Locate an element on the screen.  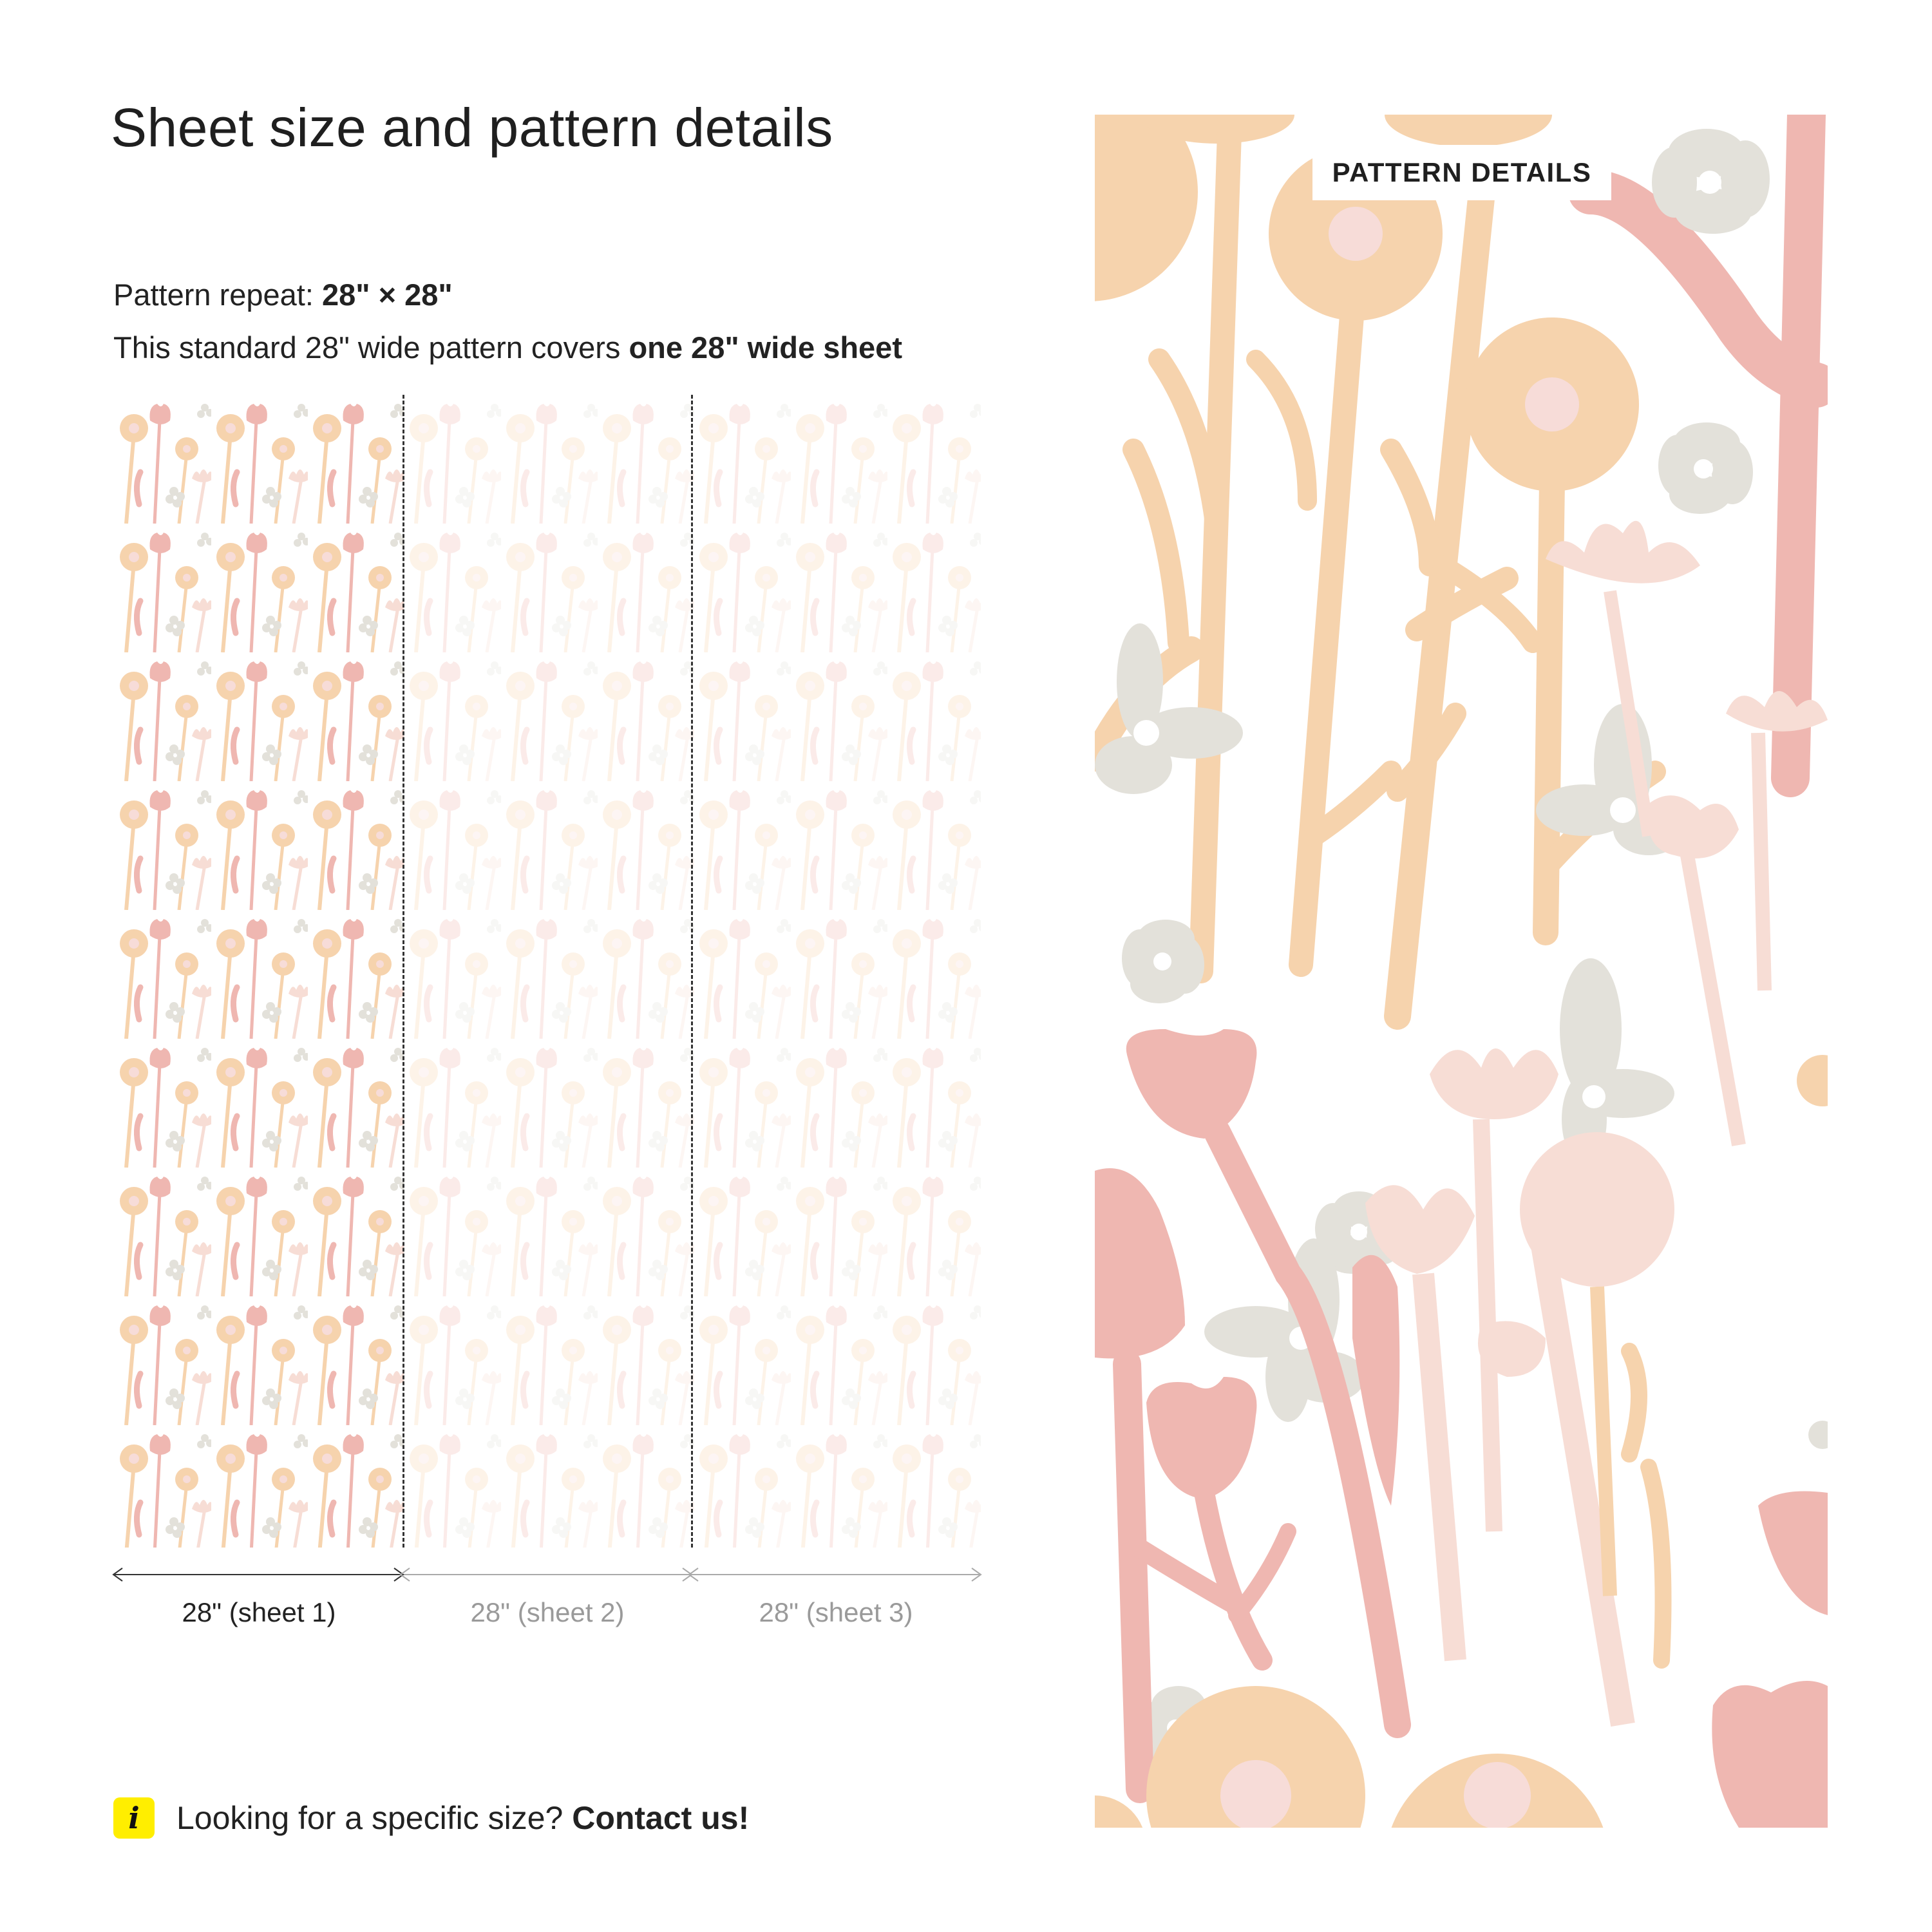
sheet-2-overlay is located at coordinates (548, 972).